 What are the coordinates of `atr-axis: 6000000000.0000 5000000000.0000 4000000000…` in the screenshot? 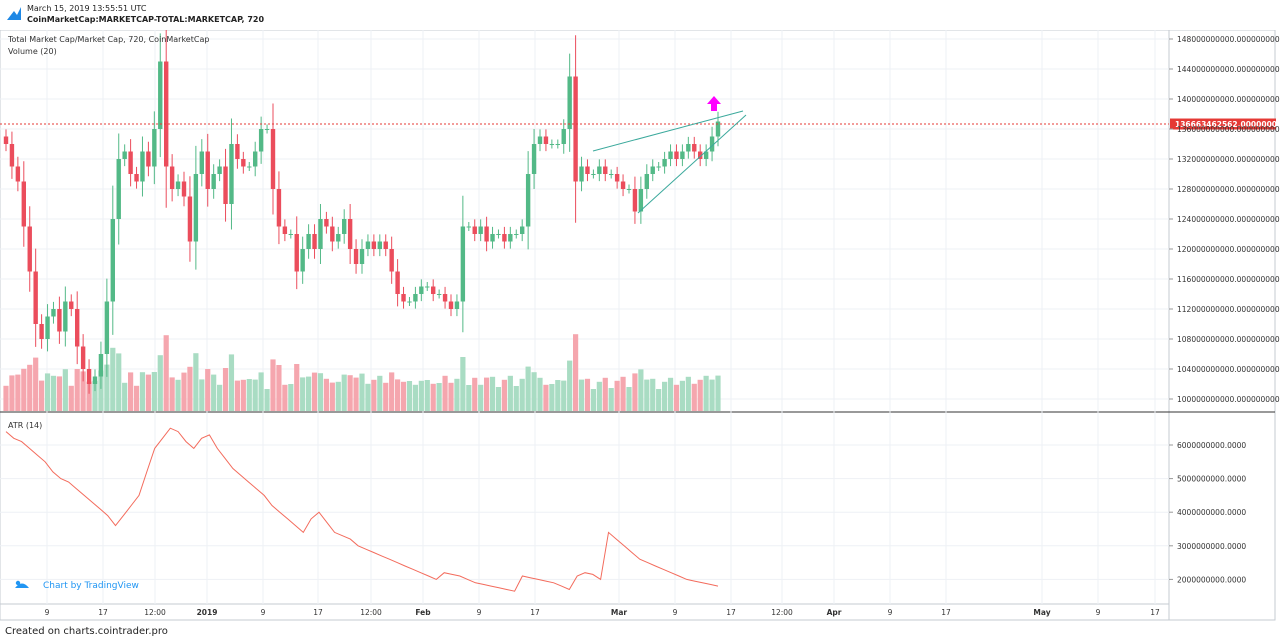 It's located at (1207, 512).